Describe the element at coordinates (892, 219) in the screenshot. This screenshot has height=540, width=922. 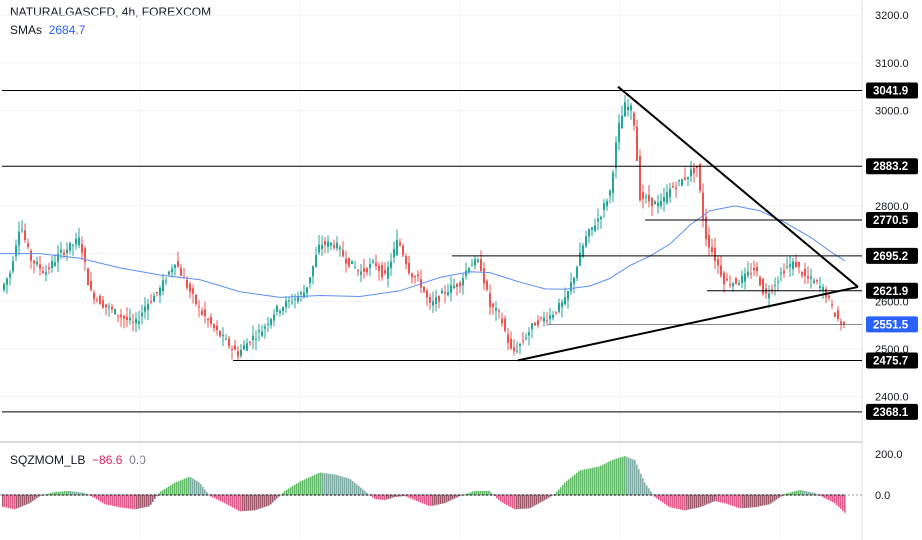
I see `level-badge` at that location.